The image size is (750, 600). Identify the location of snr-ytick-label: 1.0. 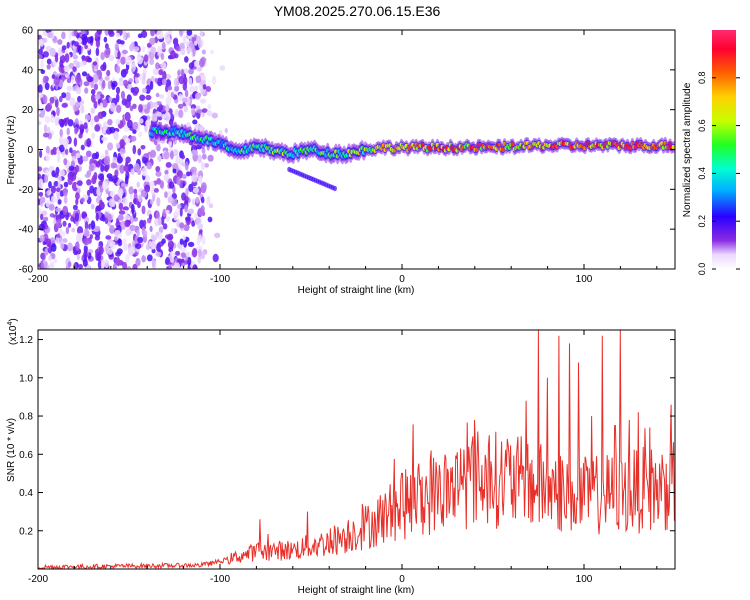
(26, 378).